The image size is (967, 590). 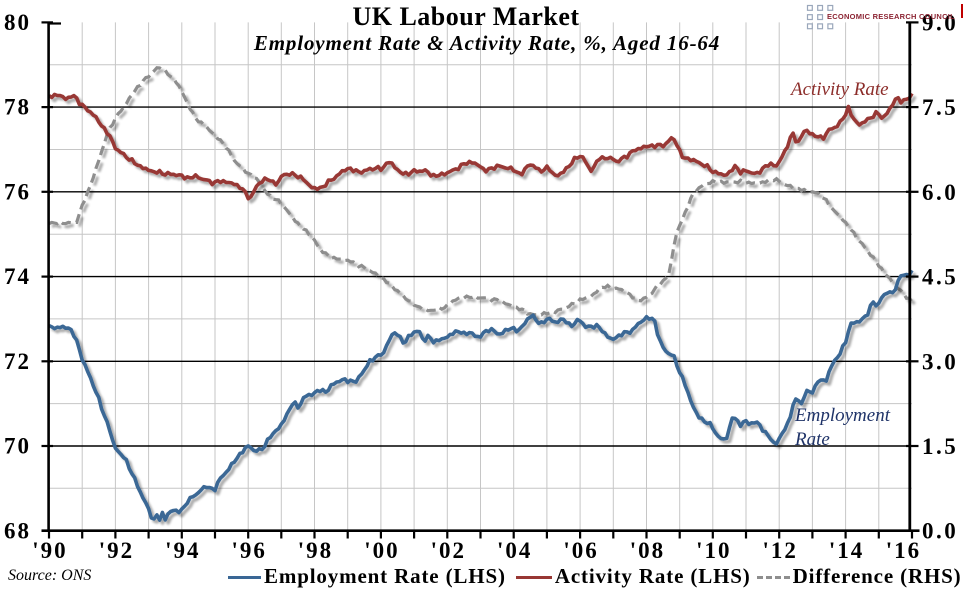 I want to click on svg-text: 3.0, so click(x=940, y=361).